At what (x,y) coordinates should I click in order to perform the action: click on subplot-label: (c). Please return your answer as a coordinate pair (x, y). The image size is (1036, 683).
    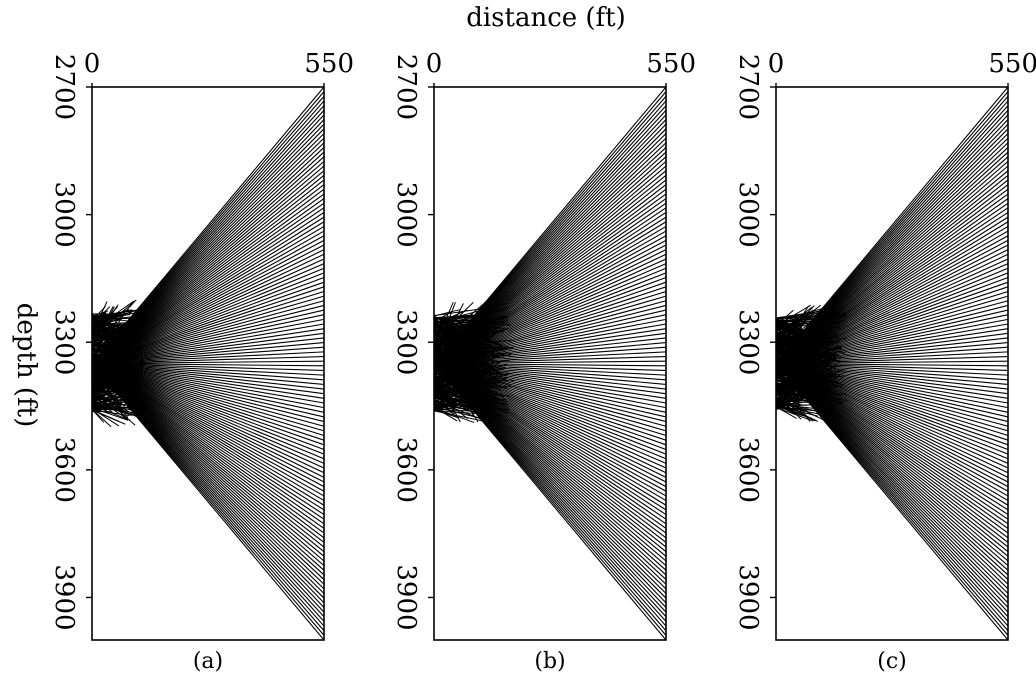
    Looking at the image, I should click on (892, 661).